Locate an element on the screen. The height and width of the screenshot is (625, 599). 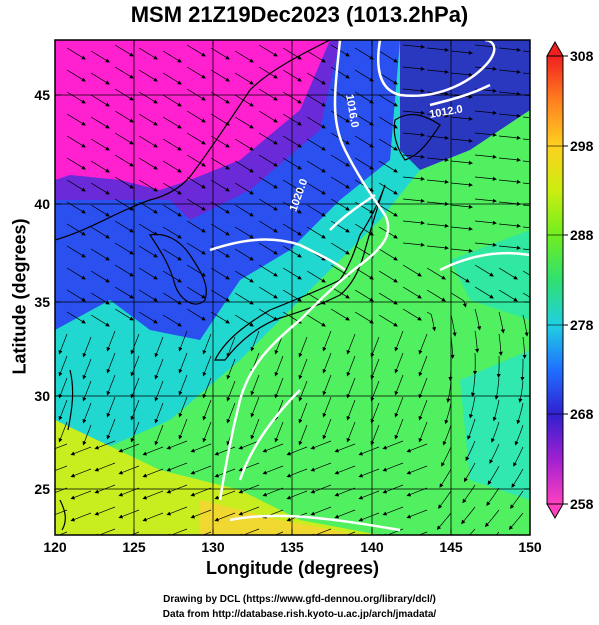
y-axis-label: Latitude (degrees) is located at coordinates (19, 296).